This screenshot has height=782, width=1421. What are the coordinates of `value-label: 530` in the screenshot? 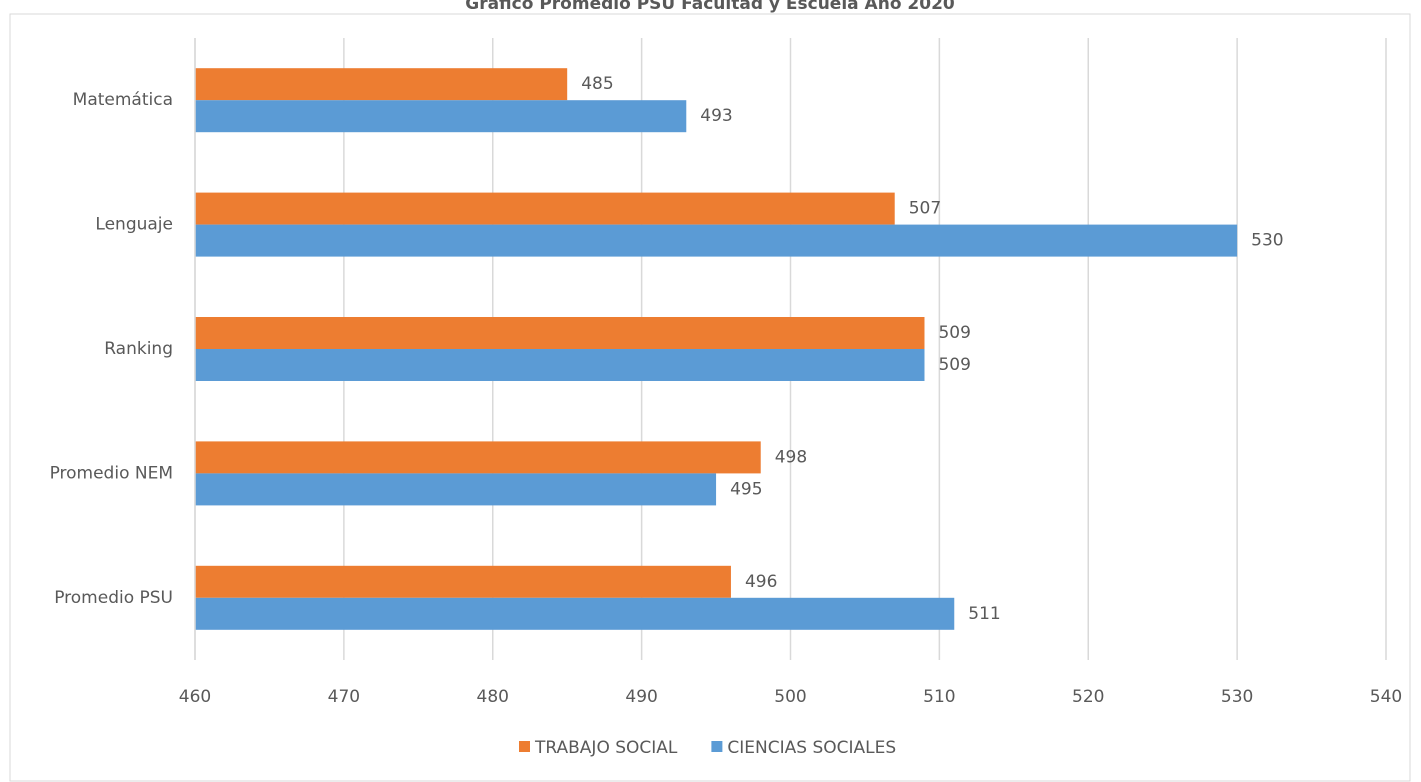 It's located at (1267, 241).